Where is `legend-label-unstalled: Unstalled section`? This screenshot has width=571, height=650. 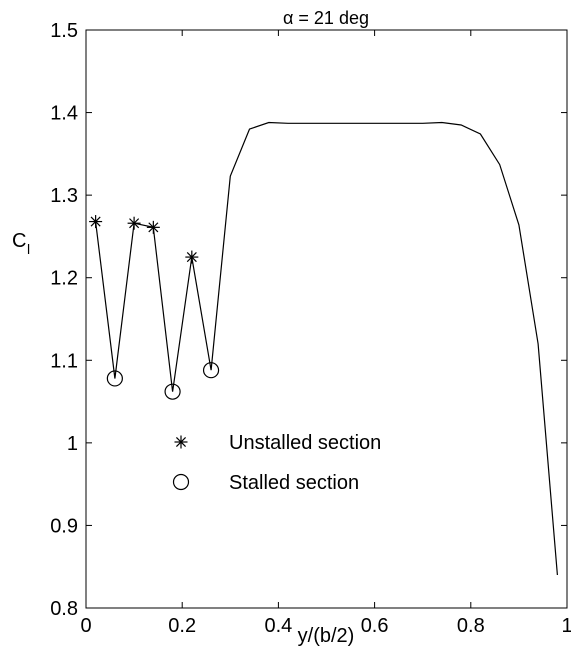
legend-label-unstalled: Unstalled section is located at coordinates (305, 443).